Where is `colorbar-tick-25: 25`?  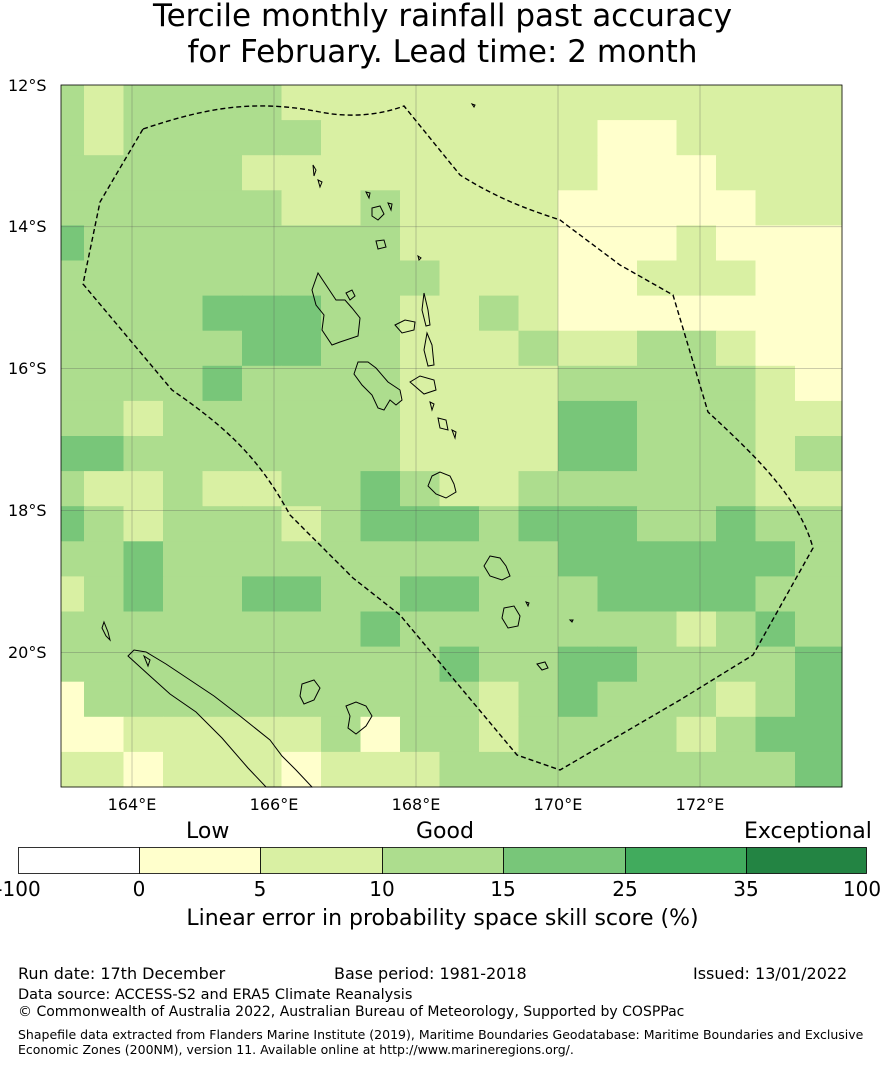
colorbar-tick-25: 25 is located at coordinates (625, 889).